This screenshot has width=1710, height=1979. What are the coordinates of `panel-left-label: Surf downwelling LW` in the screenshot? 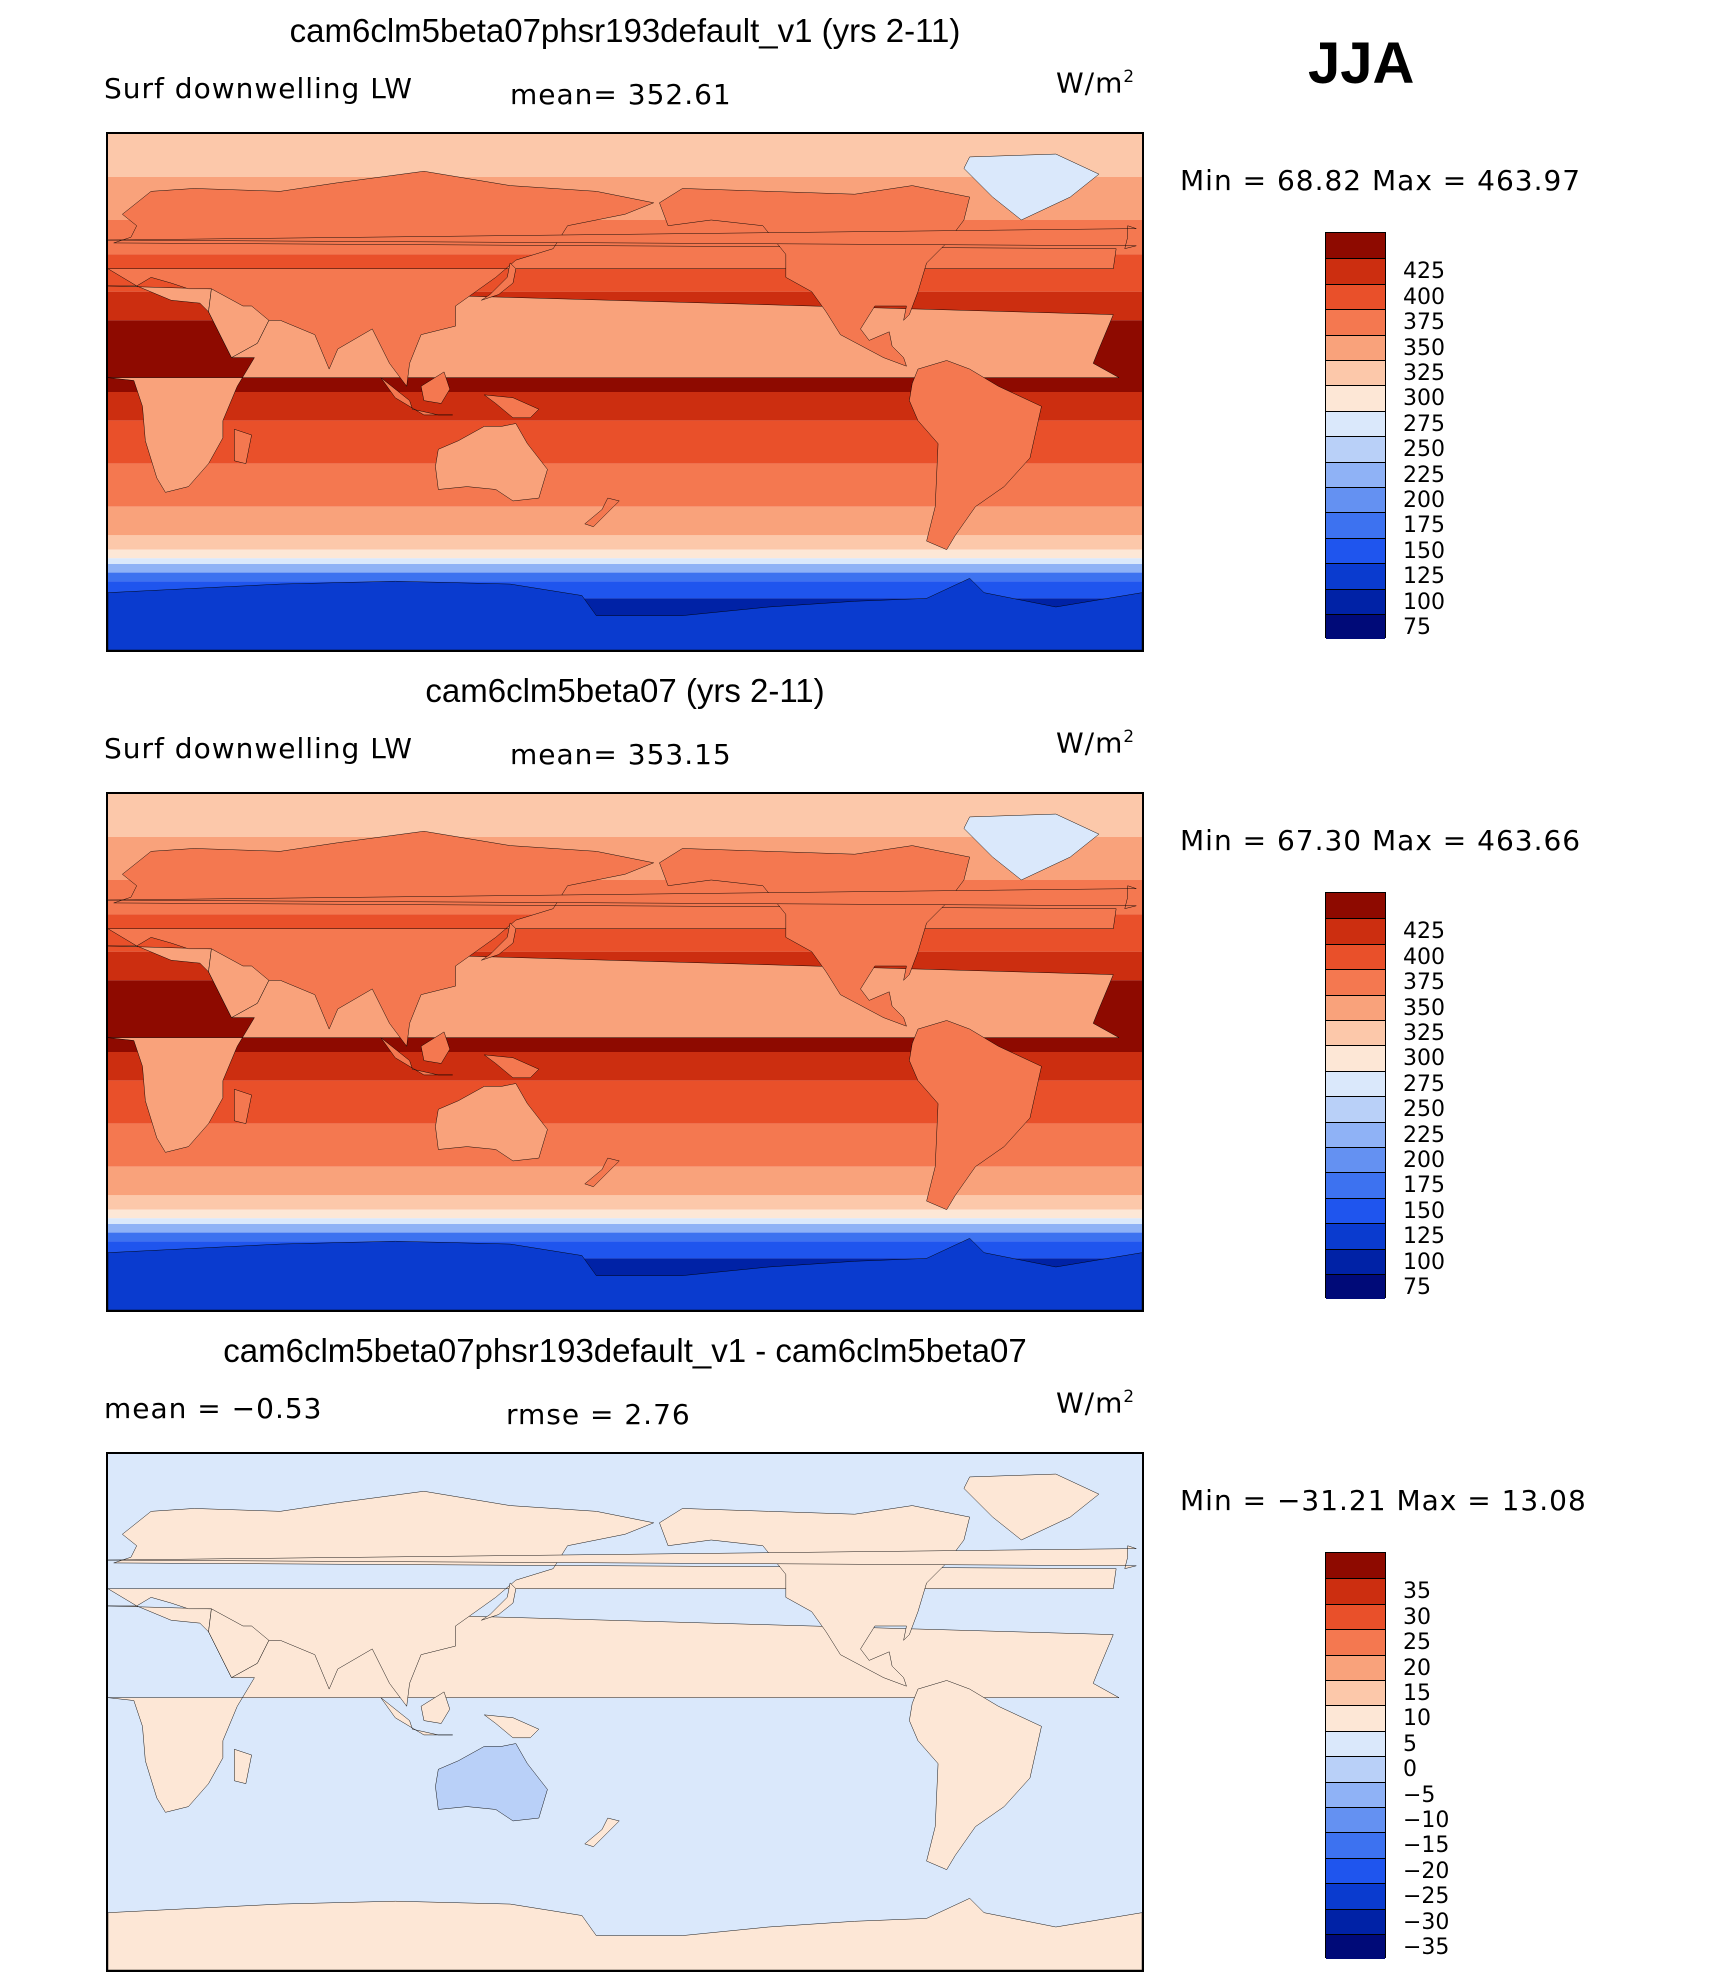 It's located at (258, 748).